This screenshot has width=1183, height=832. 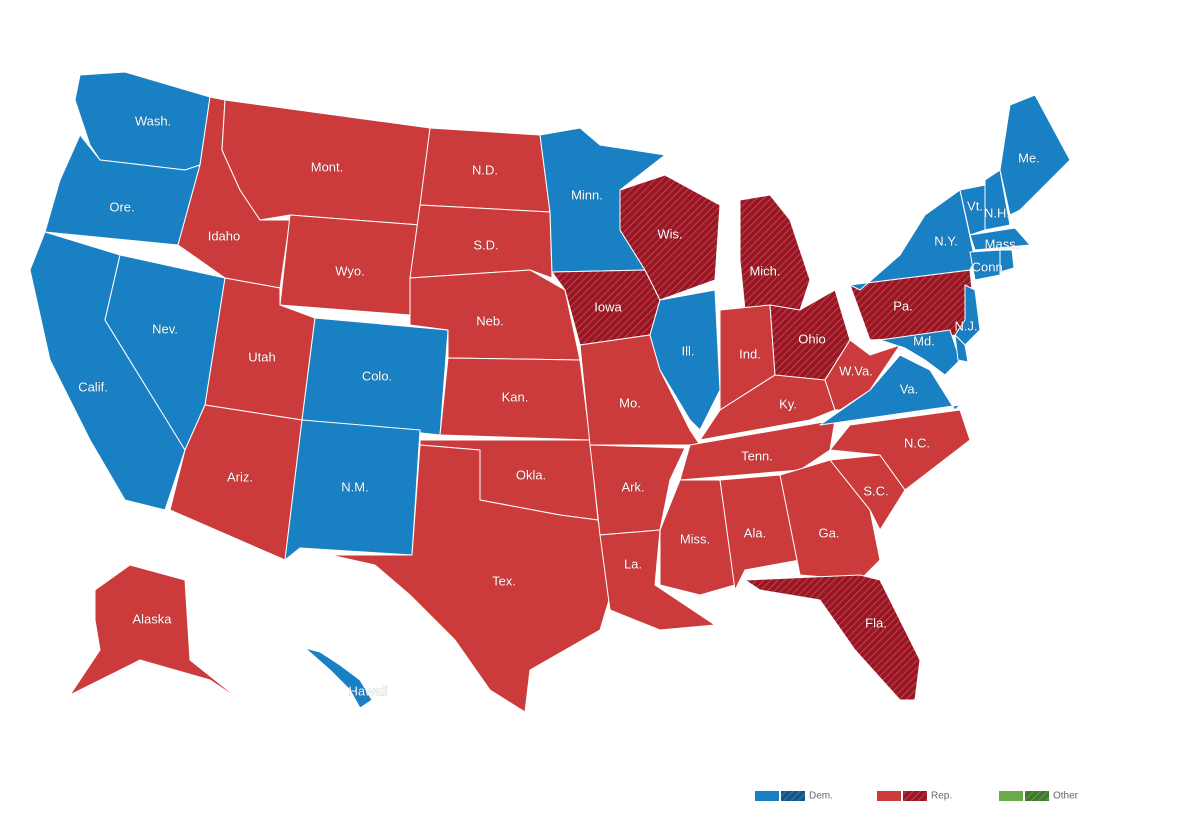 What do you see at coordinates (354, 486) in the screenshot?
I see `state-label: N.M.` at bounding box center [354, 486].